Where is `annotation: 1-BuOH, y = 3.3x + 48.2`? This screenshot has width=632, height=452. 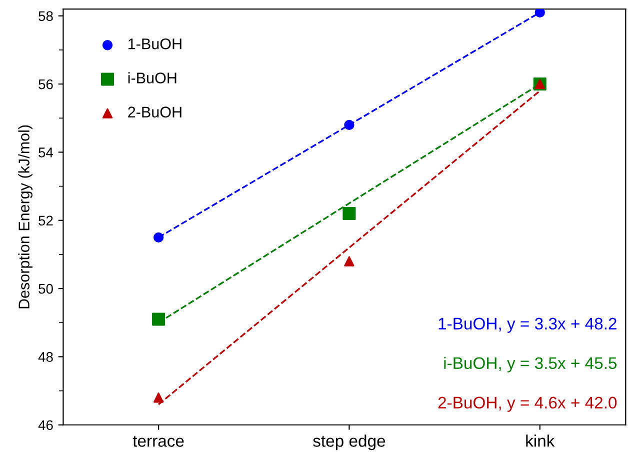 annotation: 1-BuOH, y = 3.3x + 48.2 is located at coordinates (527, 325).